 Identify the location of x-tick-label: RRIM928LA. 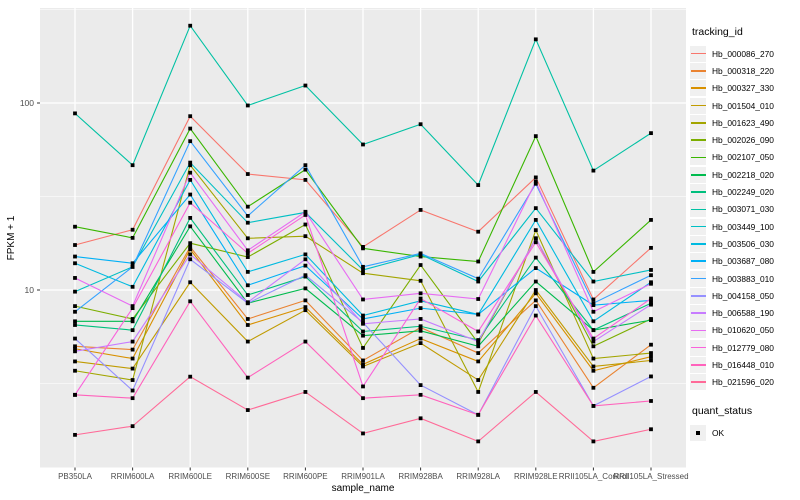
(478, 476).